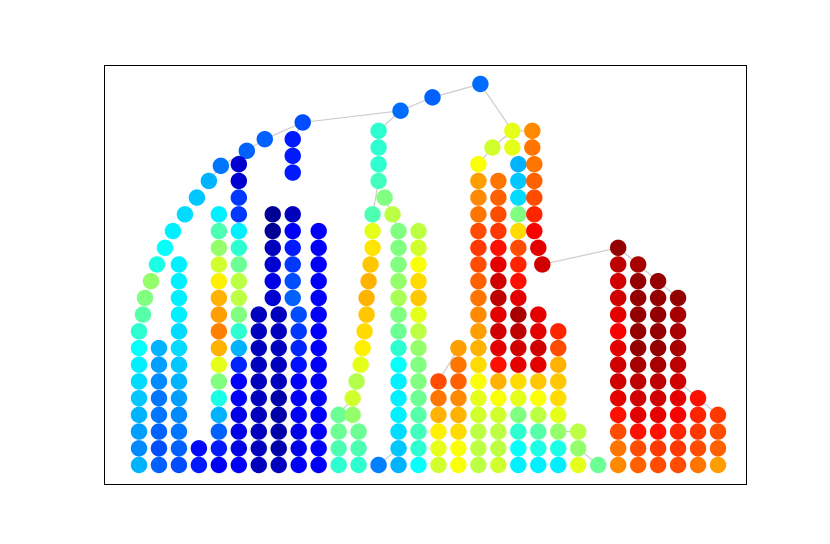 The height and width of the screenshot is (544, 830). Describe the element at coordinates (580, 256) in the screenshot. I see `graph-edge` at that location.